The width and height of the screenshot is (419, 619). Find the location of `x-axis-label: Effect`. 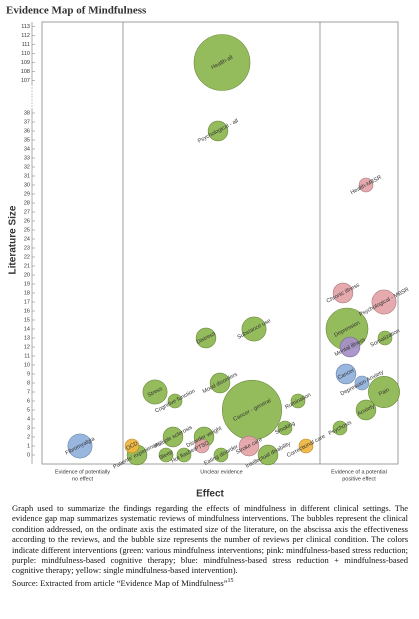

x-axis-label: Effect is located at coordinates (210, 494).